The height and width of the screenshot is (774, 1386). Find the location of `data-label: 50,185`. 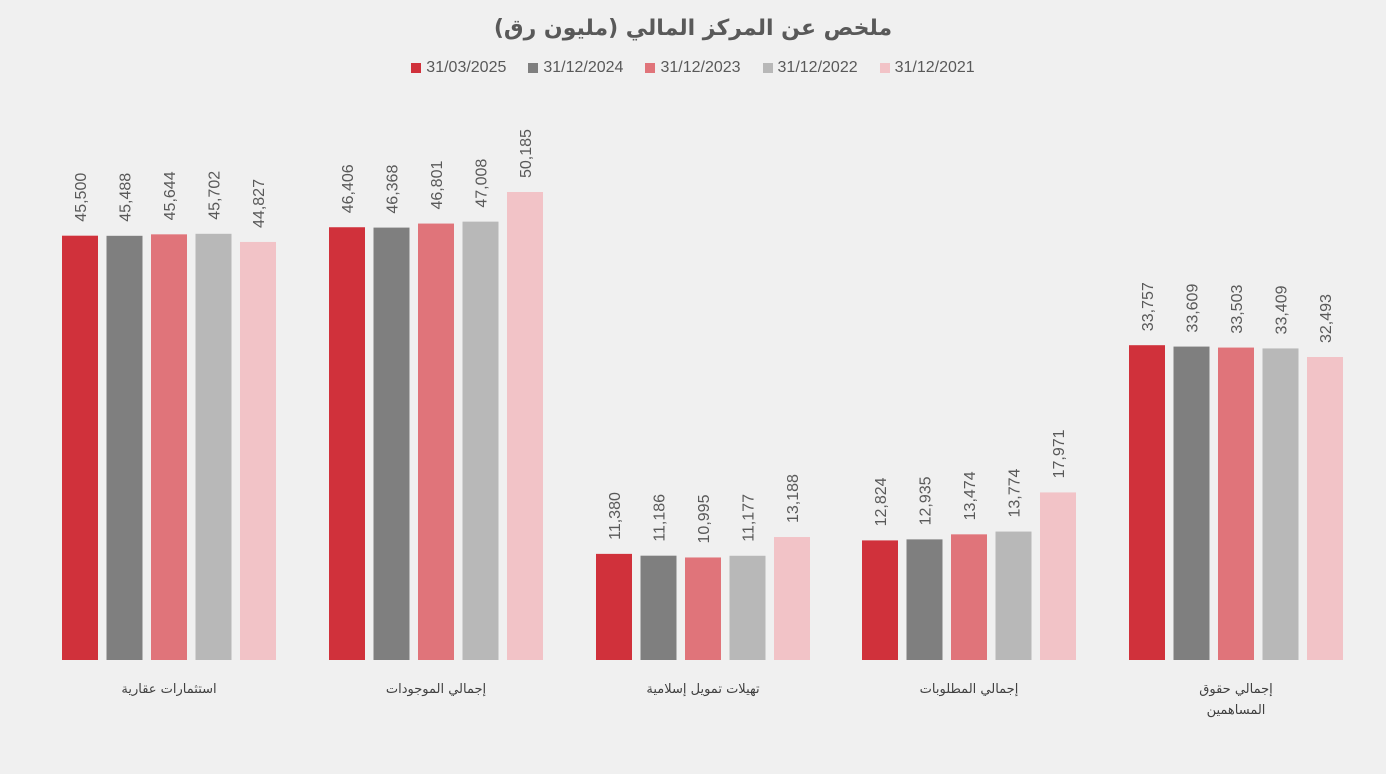

data-label: 50,185 is located at coordinates (526, 153).